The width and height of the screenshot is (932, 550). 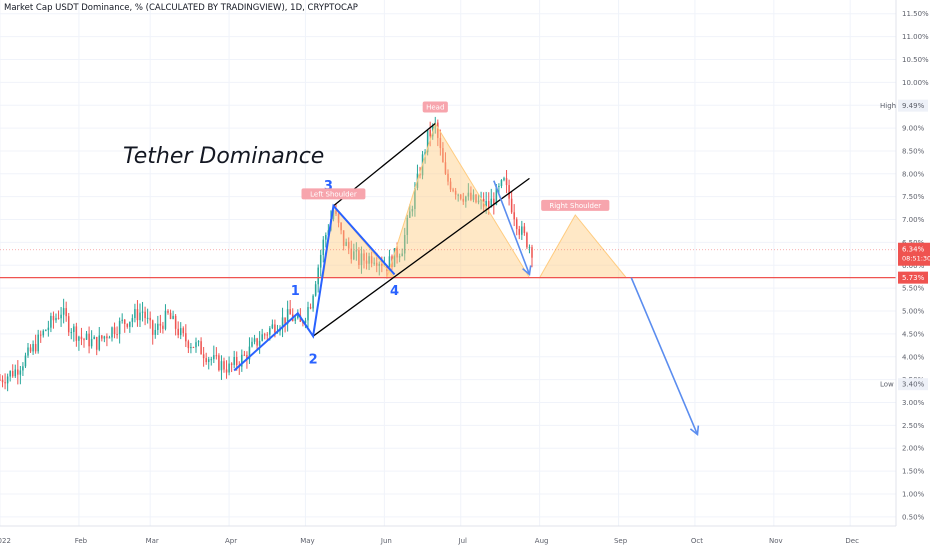 What do you see at coordinates (394, 291) in the screenshot?
I see `wave-label-4: 4` at bounding box center [394, 291].